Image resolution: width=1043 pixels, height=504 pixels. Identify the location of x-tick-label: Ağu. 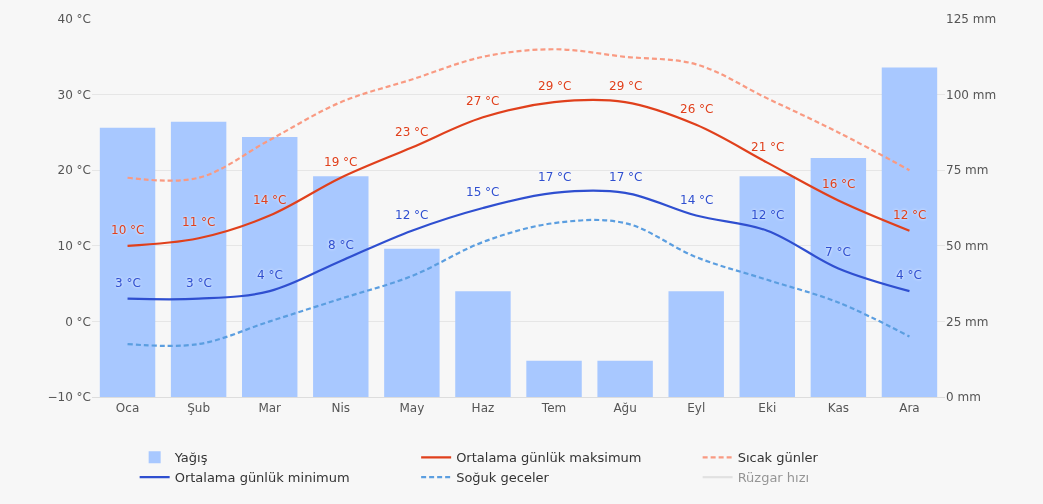
(625, 408).